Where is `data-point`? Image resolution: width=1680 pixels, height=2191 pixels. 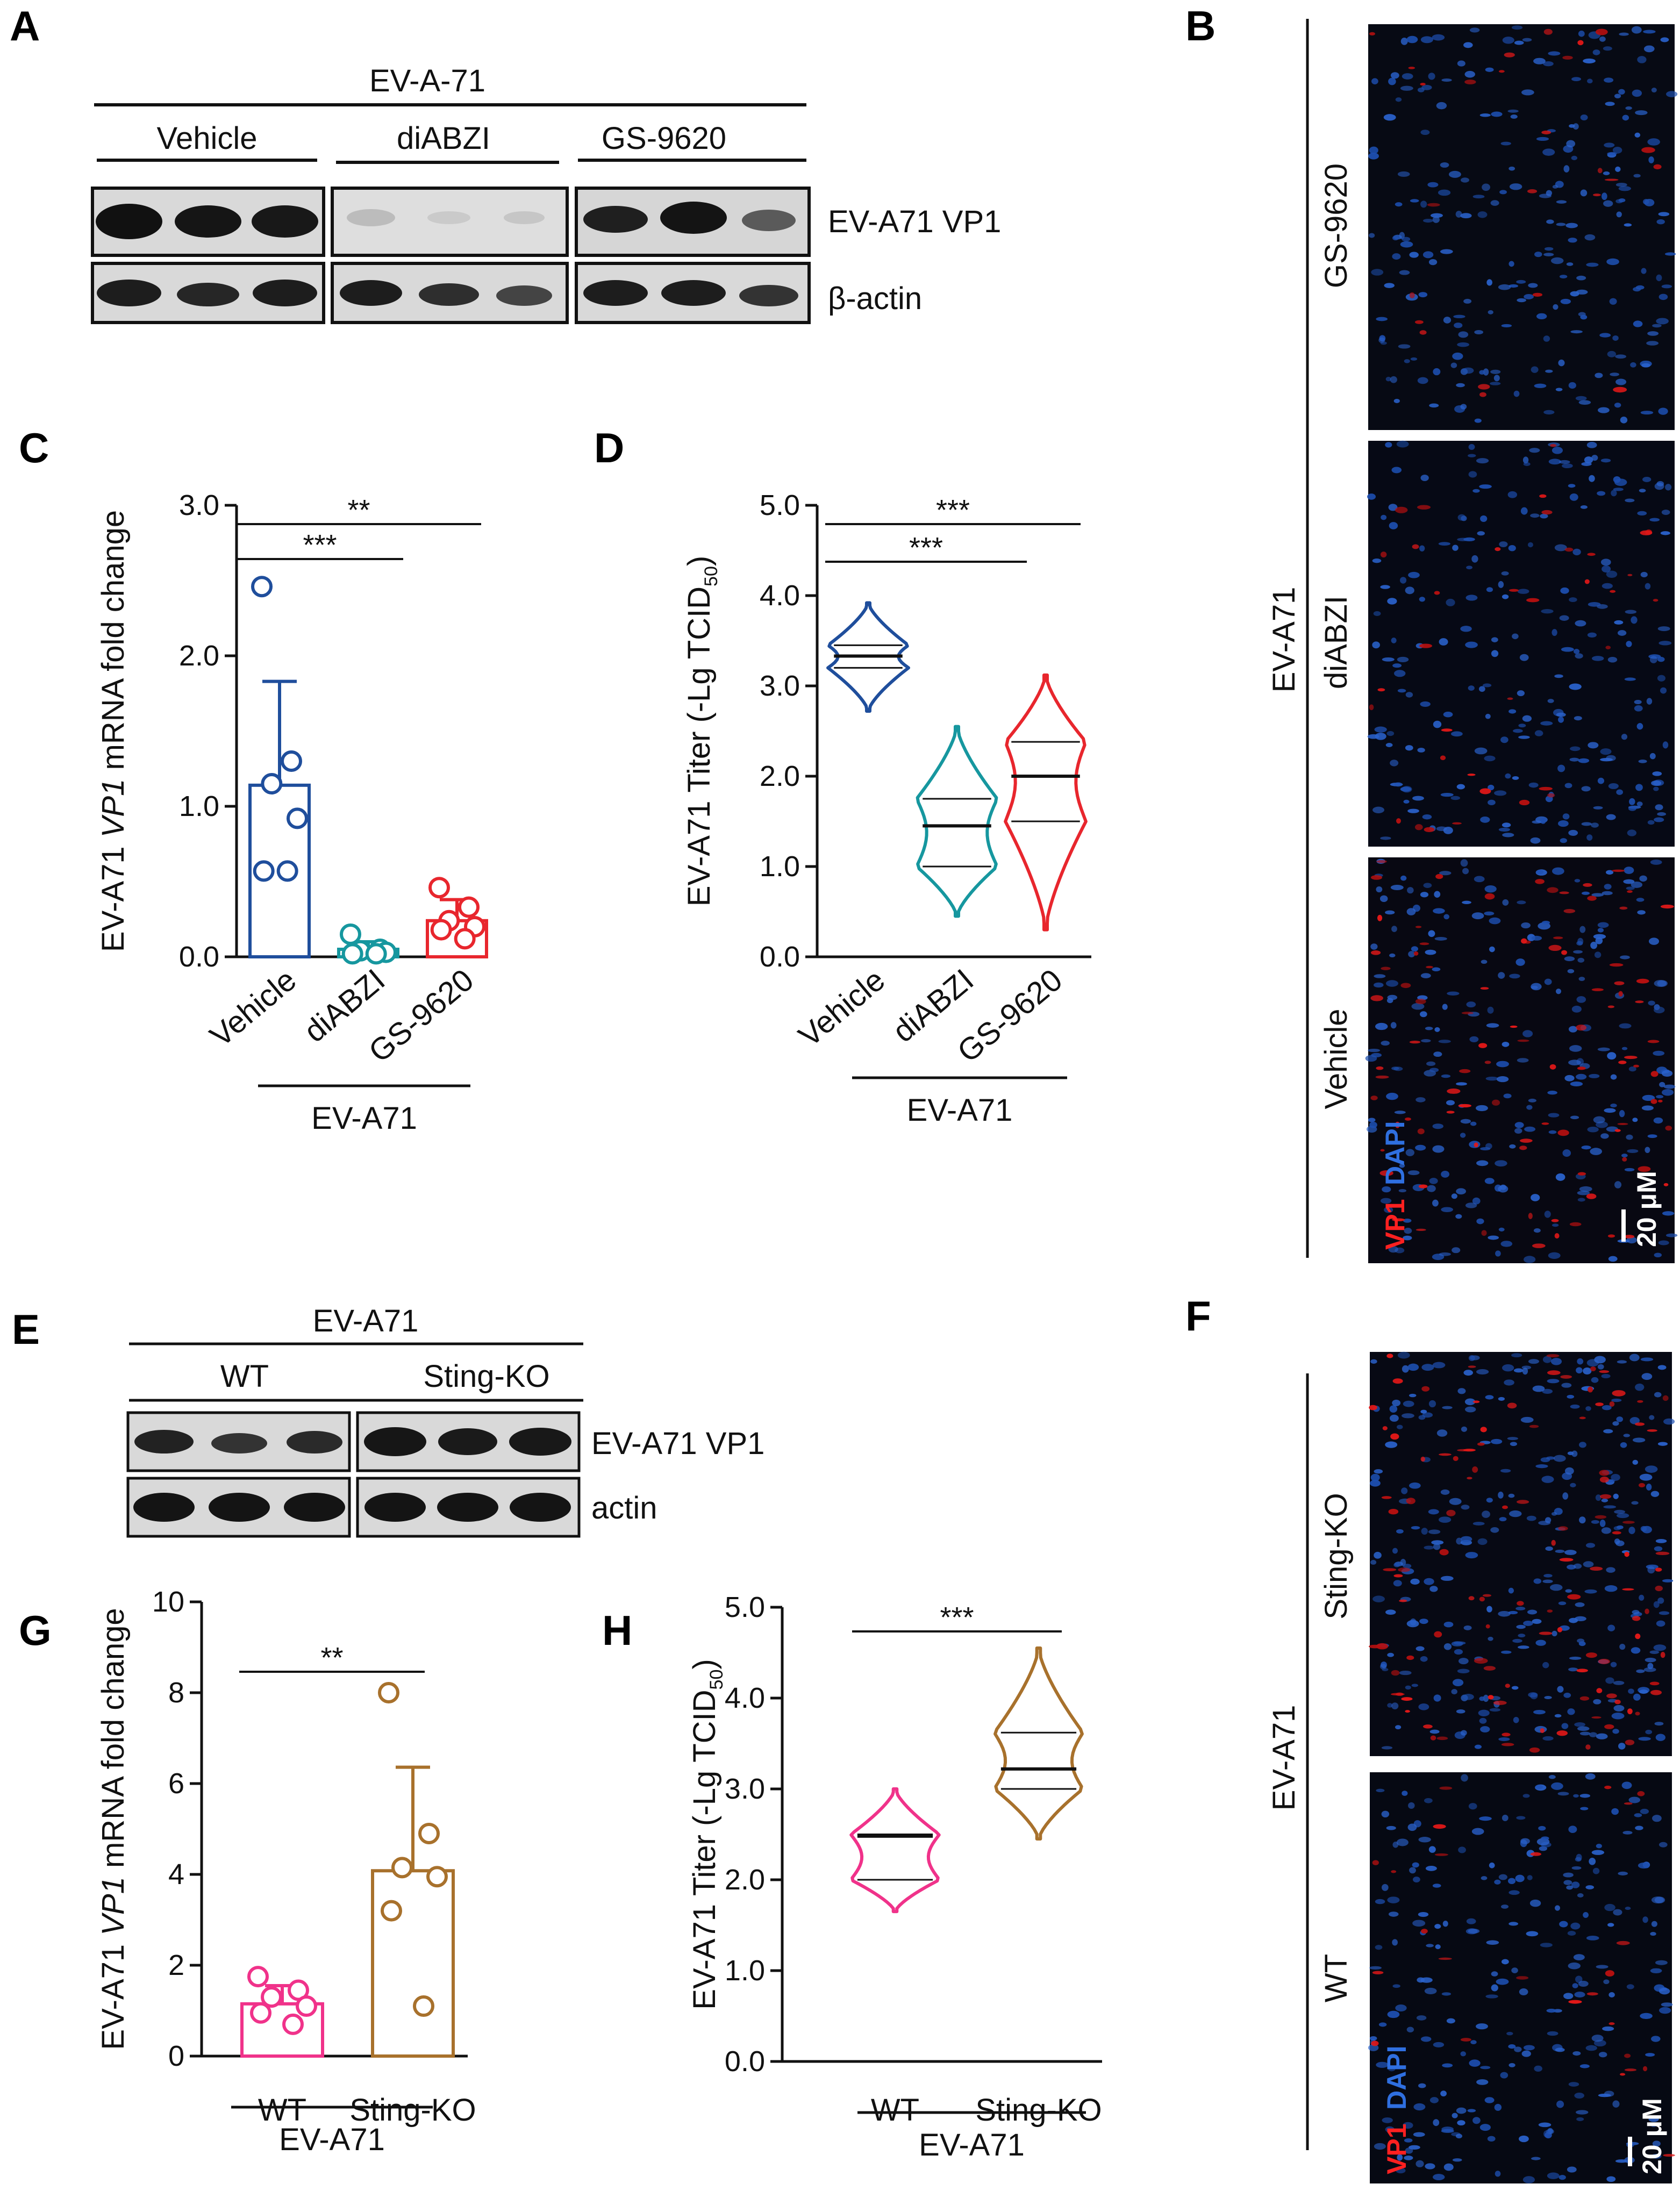
data-point is located at coordinates (437, 1877).